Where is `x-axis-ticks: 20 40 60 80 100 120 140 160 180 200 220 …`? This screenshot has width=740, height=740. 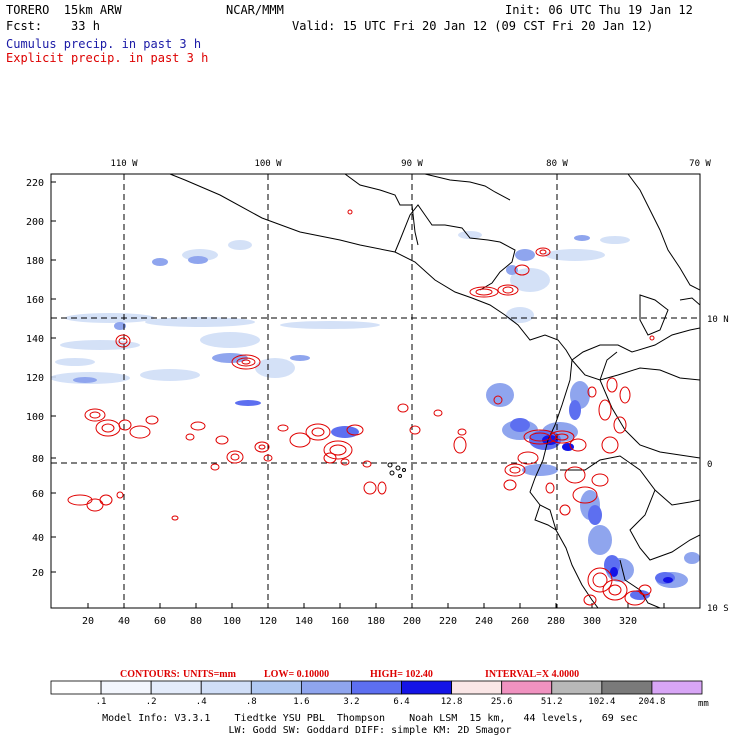 x-axis-ticks: 20 40 60 80 100 120 140 160 180 200 220 … is located at coordinates (359, 621).